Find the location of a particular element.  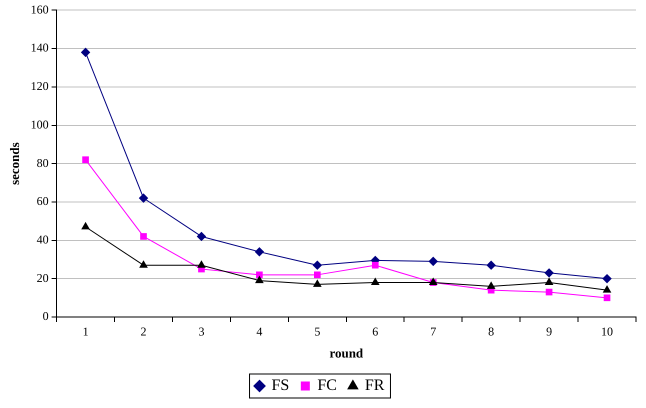

y-tick-label: 120 is located at coordinates (39, 86).